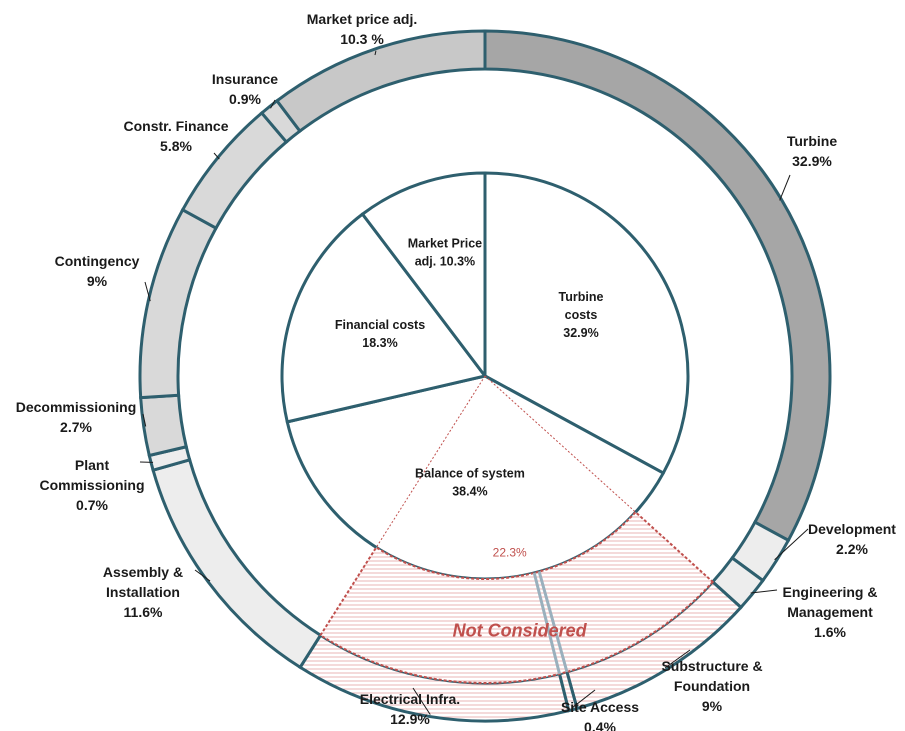  I want to click on outer-label-substructure-foundation: Substructure & Foundation 9%, so click(711, 686).